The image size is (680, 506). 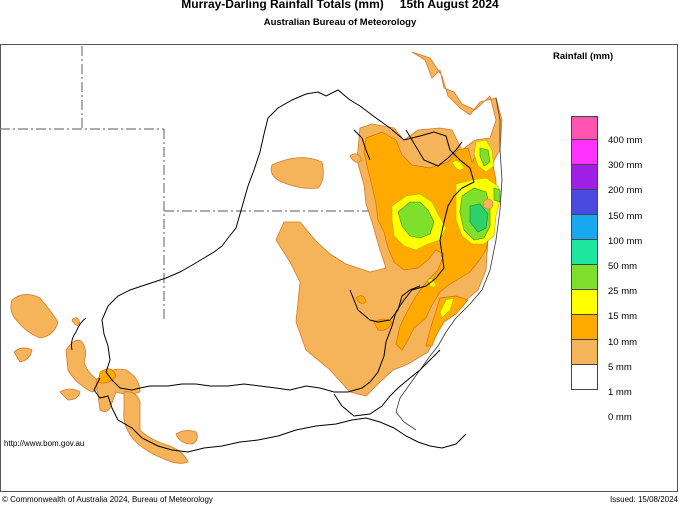 I want to click on title-text: Murray-Darling Rainfall Totals (mm), so click(x=282, y=5).